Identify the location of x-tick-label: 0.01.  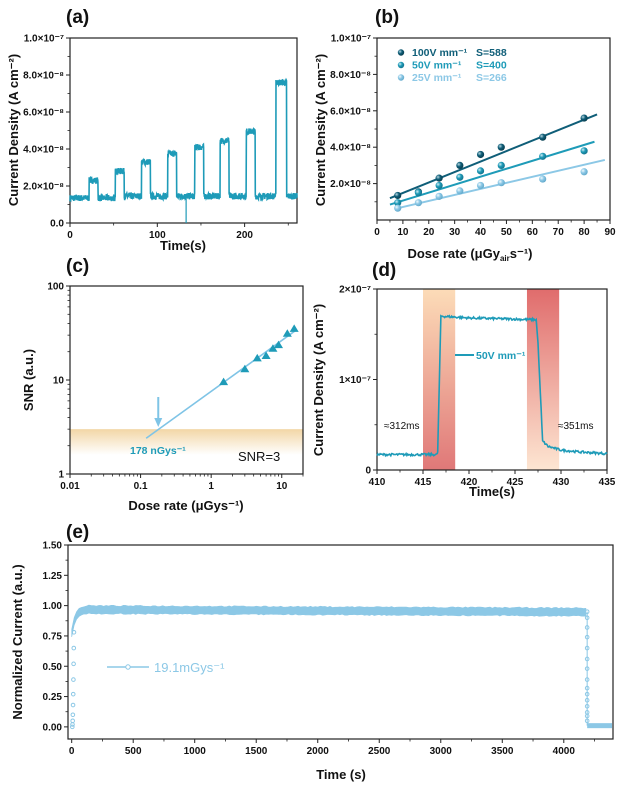
(70, 486).